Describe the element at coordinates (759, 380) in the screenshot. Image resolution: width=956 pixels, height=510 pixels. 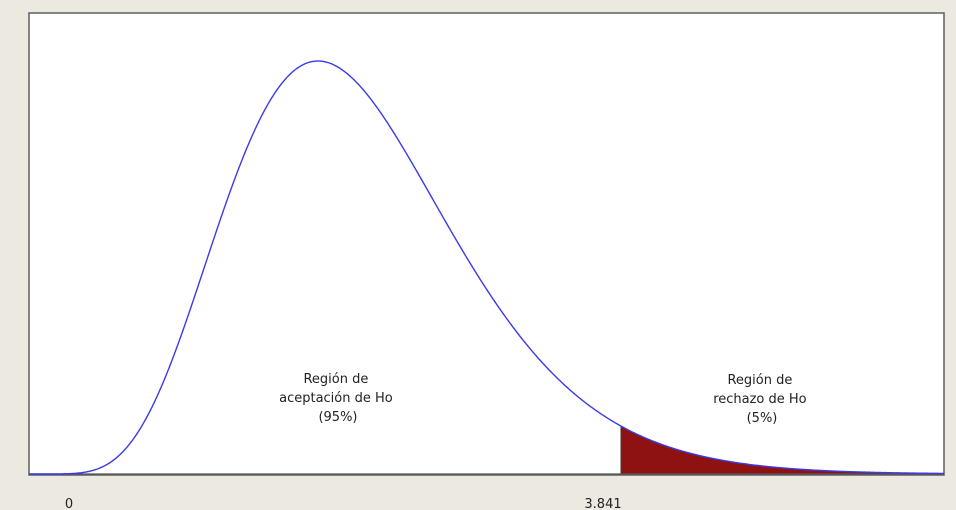
I see `rejection-label-line-1: Región de` at that location.